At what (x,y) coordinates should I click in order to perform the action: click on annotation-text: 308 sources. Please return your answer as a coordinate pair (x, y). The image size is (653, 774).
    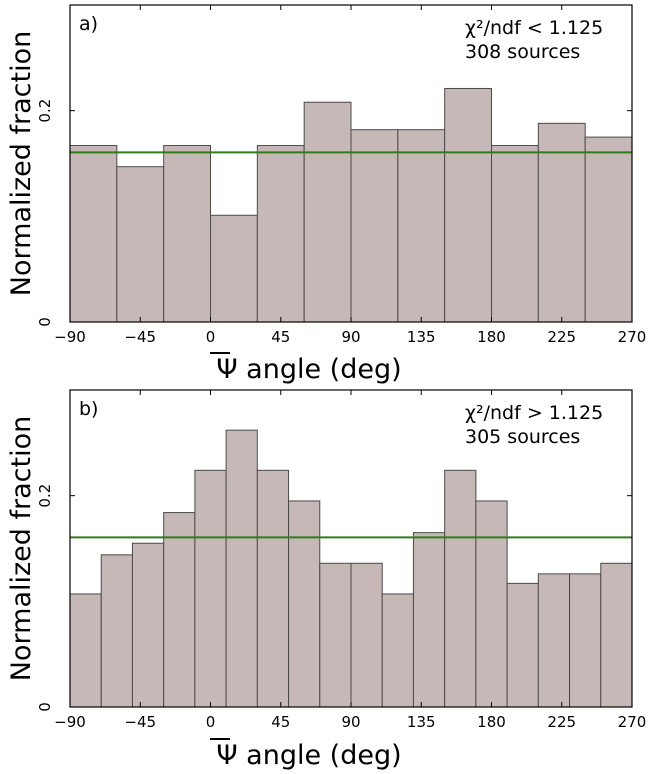
    Looking at the image, I should click on (522, 52).